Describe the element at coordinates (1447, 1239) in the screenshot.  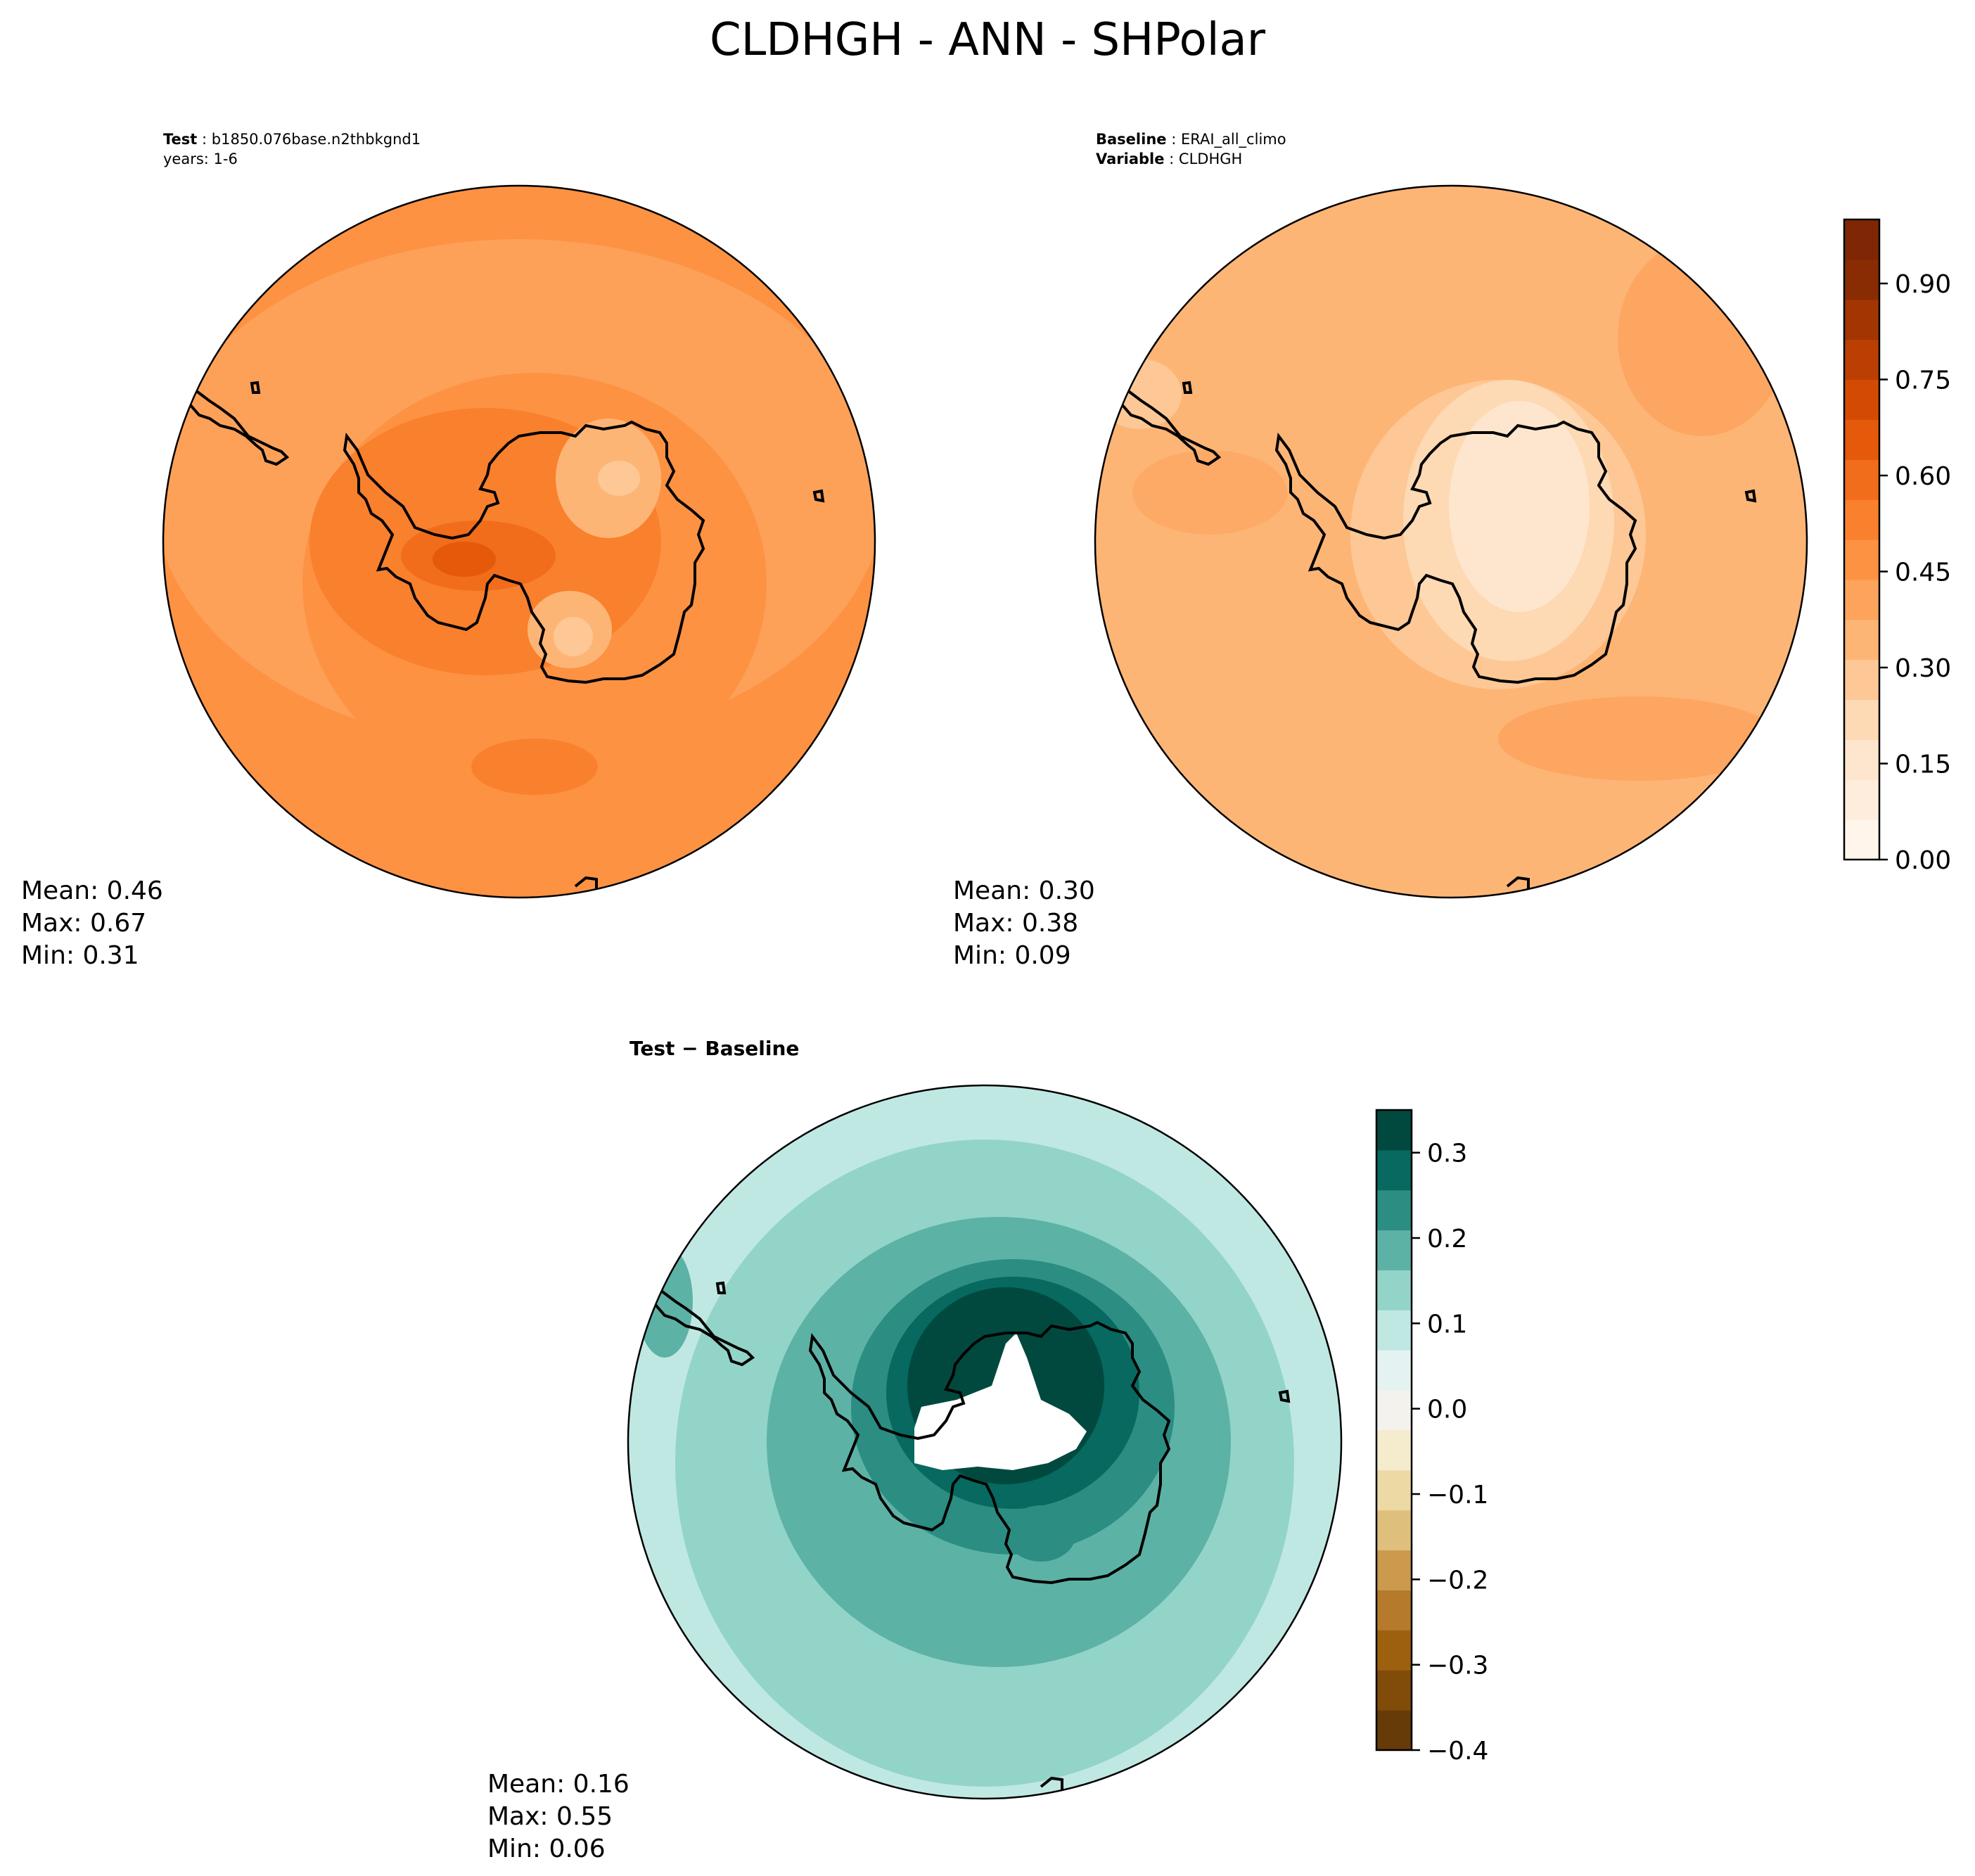
I see `diff-colorbar-tick-label: 0.2` at that location.